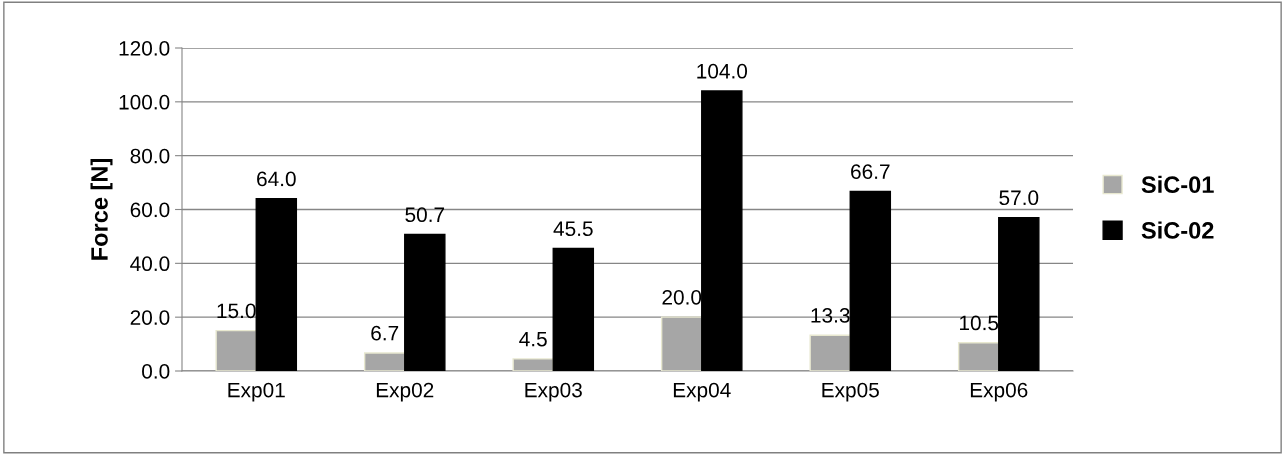 This screenshot has width=1285, height=455. Describe the element at coordinates (150, 264) in the screenshot. I see `y-tick-label: 40.0` at that location.